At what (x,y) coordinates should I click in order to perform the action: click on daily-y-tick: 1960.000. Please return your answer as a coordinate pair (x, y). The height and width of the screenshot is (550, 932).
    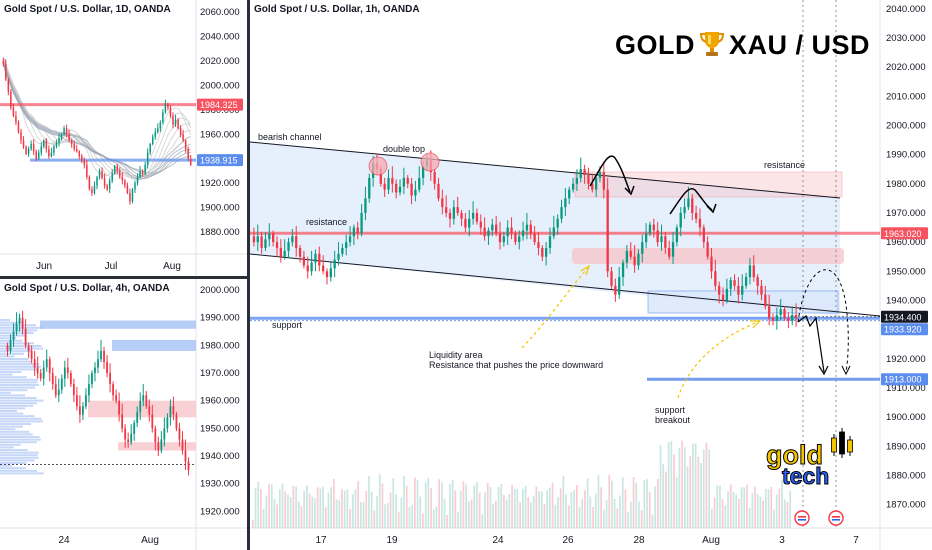
    Looking at the image, I should click on (220, 134).